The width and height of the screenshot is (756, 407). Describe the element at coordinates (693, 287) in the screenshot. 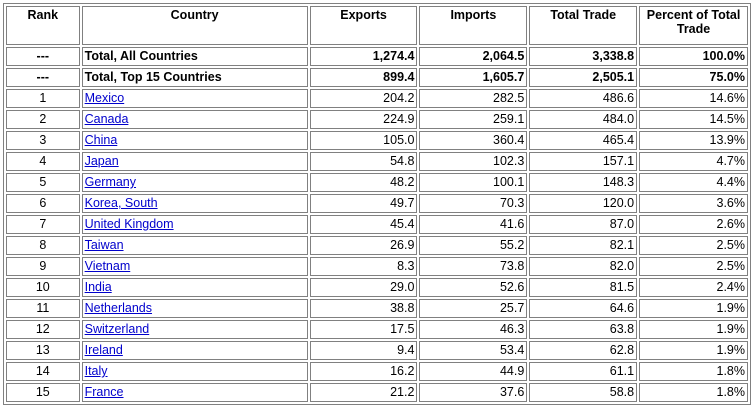

I see `percent-cell: 2.4%` at that location.